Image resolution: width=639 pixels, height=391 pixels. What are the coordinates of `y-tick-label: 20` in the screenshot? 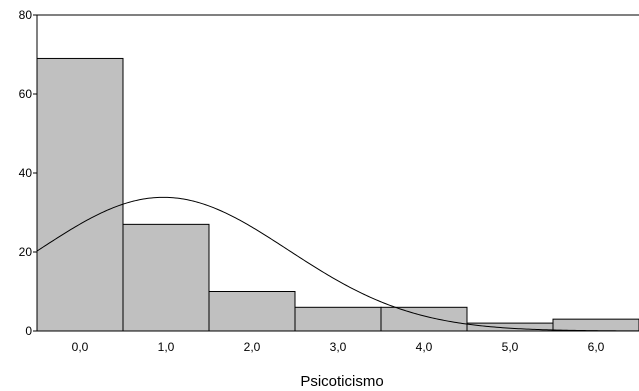 It's located at (26, 252).